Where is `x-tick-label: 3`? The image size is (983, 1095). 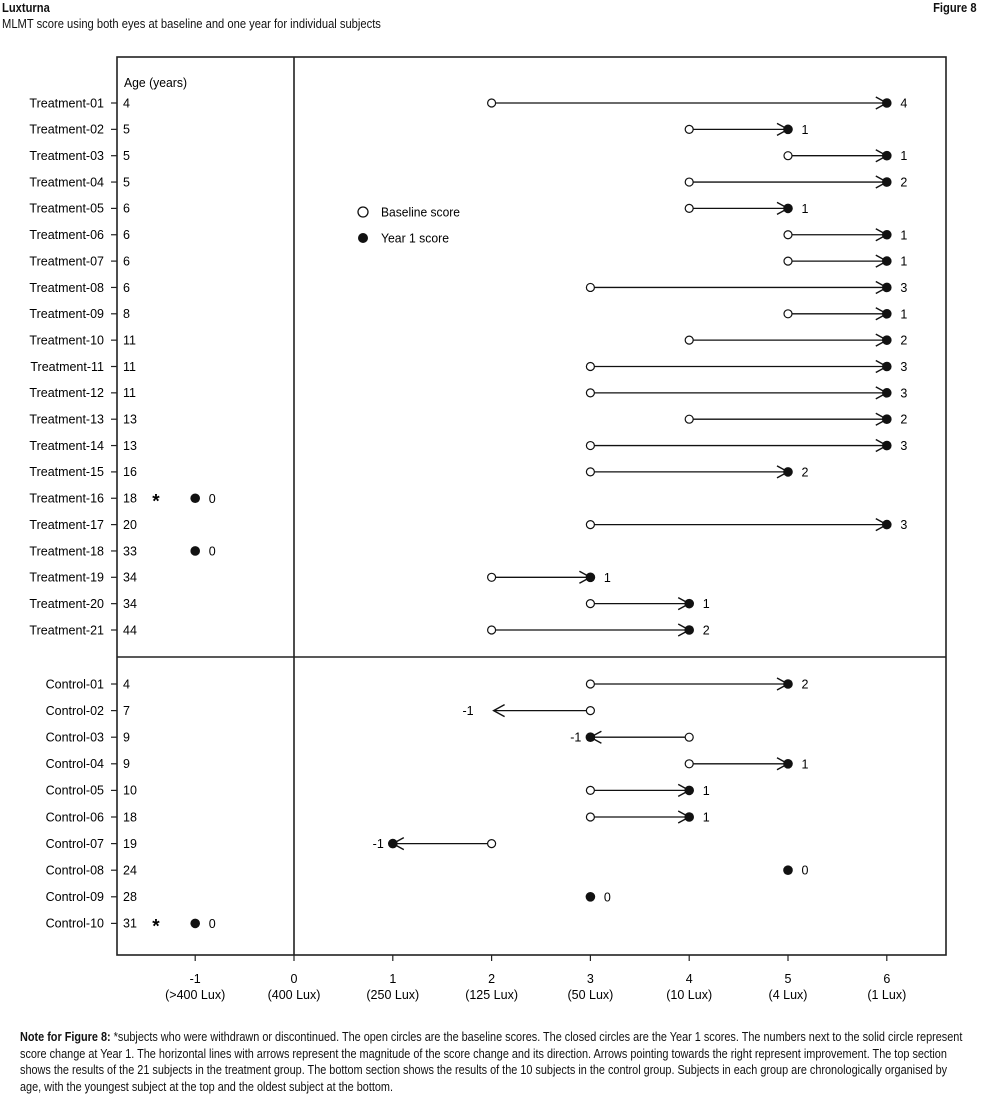
x-tick-label: 3 is located at coordinates (590, 979).